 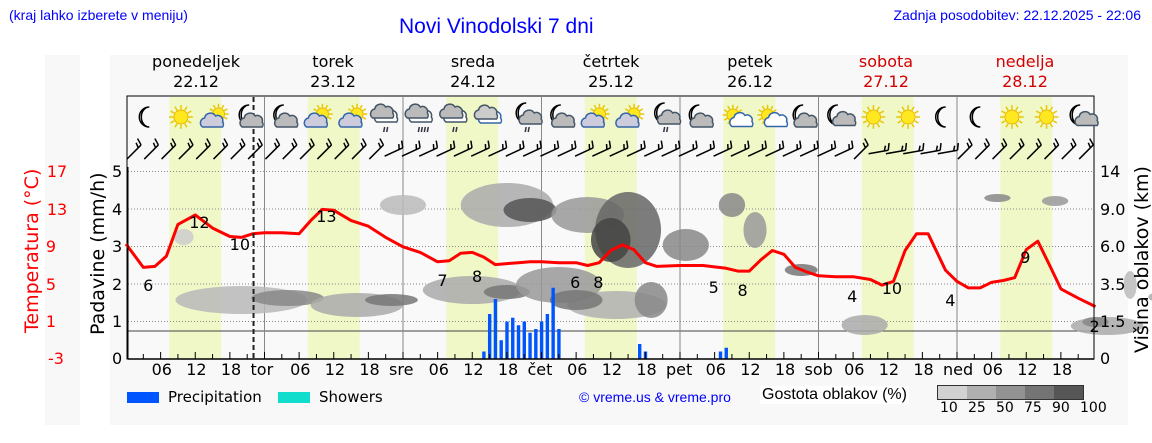 What do you see at coordinates (351, 397) in the screenshot?
I see `showers-label: Showers` at bounding box center [351, 397].